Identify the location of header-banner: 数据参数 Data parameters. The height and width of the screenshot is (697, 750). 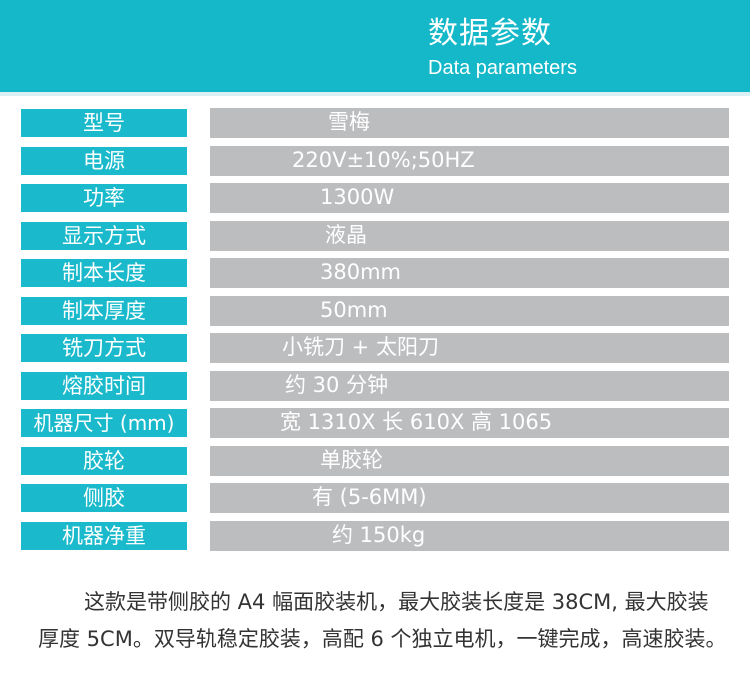
(375, 46).